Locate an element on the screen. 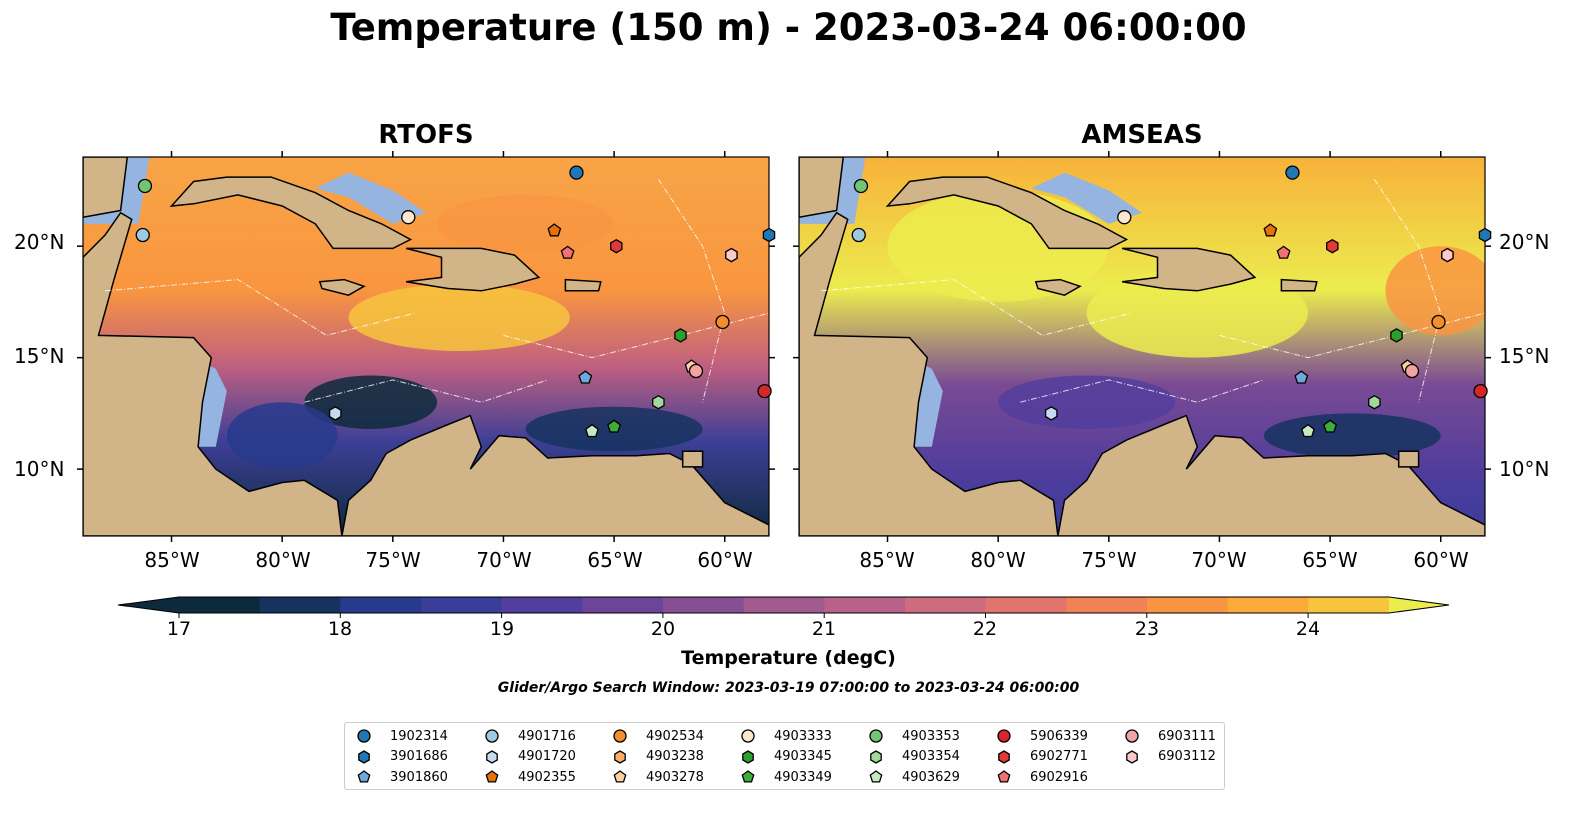  legend-label: 5906339 is located at coordinates (1059, 736).